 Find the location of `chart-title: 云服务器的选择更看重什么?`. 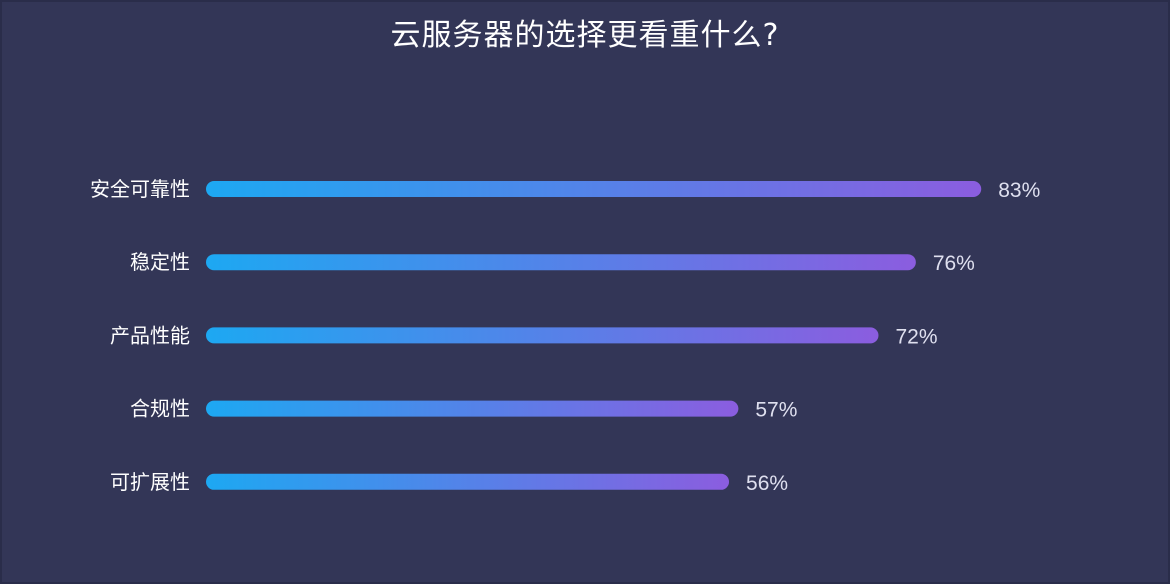

chart-title: 云服务器的选择更看重什么? is located at coordinates (585, 35).